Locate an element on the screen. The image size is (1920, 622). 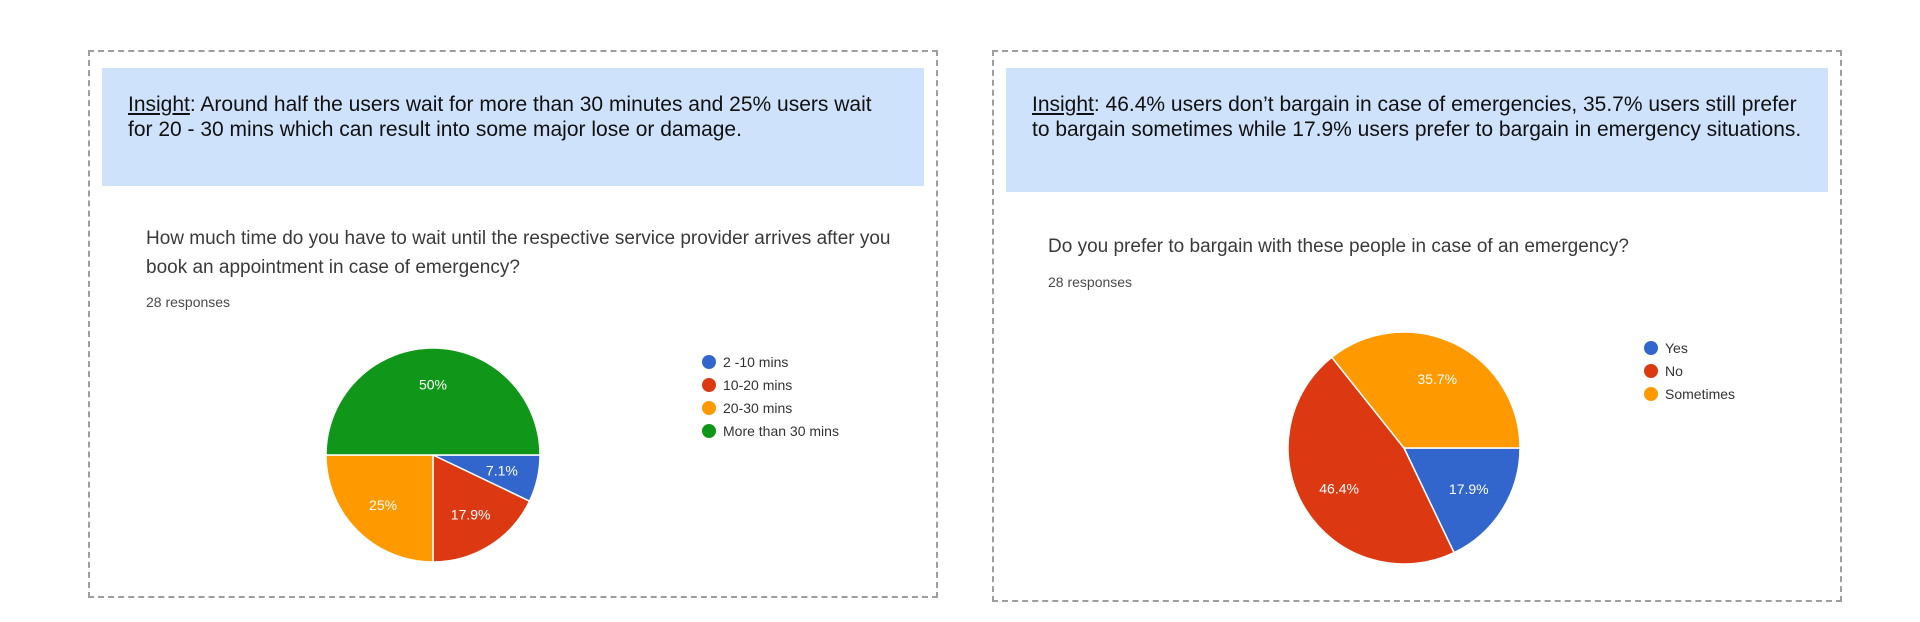
legend-item-no: No is located at coordinates (1689, 370).